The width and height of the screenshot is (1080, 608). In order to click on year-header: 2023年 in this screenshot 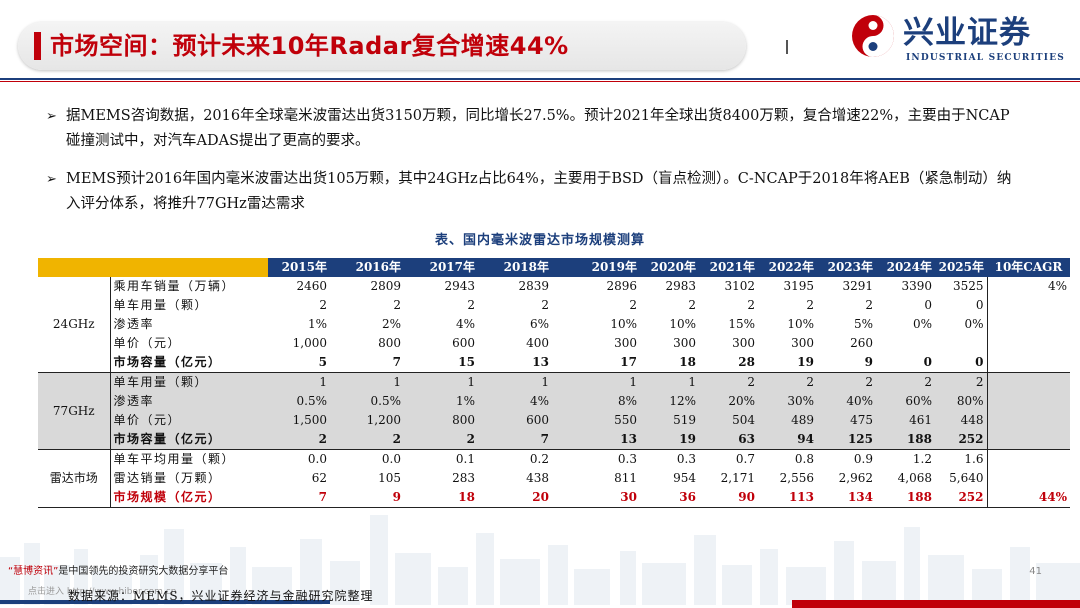, I will do `click(846, 267)`.